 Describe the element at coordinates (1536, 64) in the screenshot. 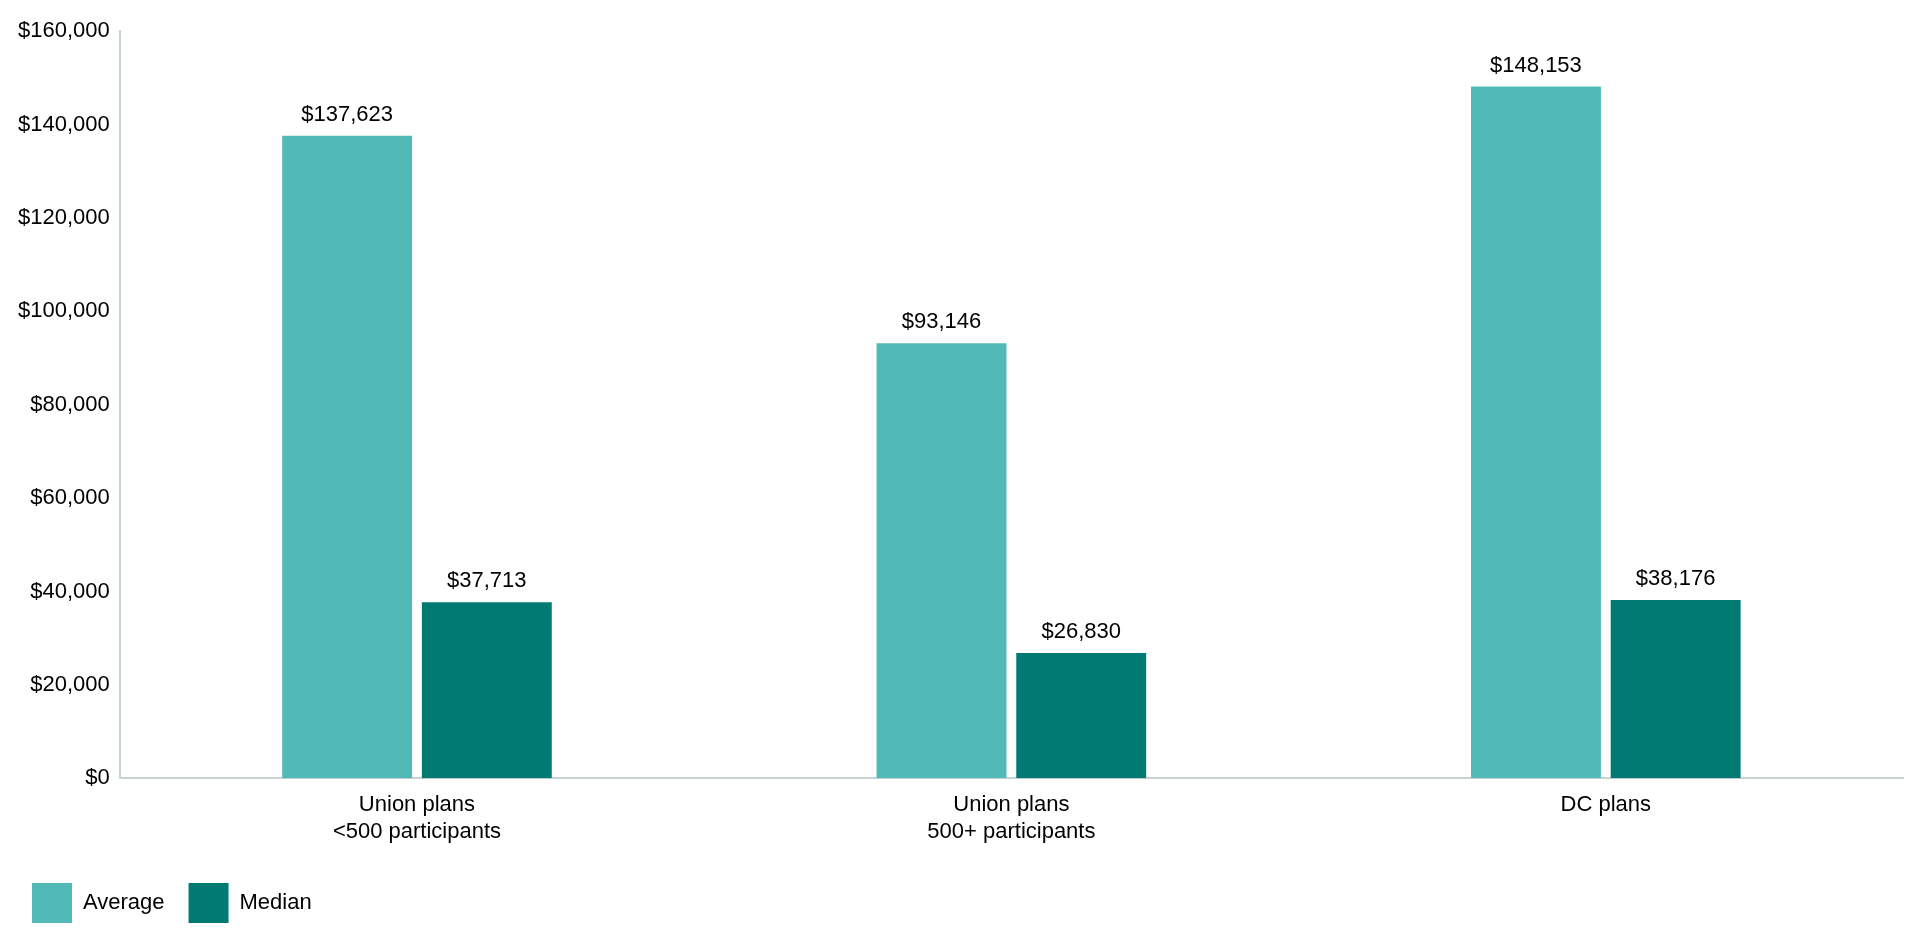

I see `data-label: $148,153` at that location.